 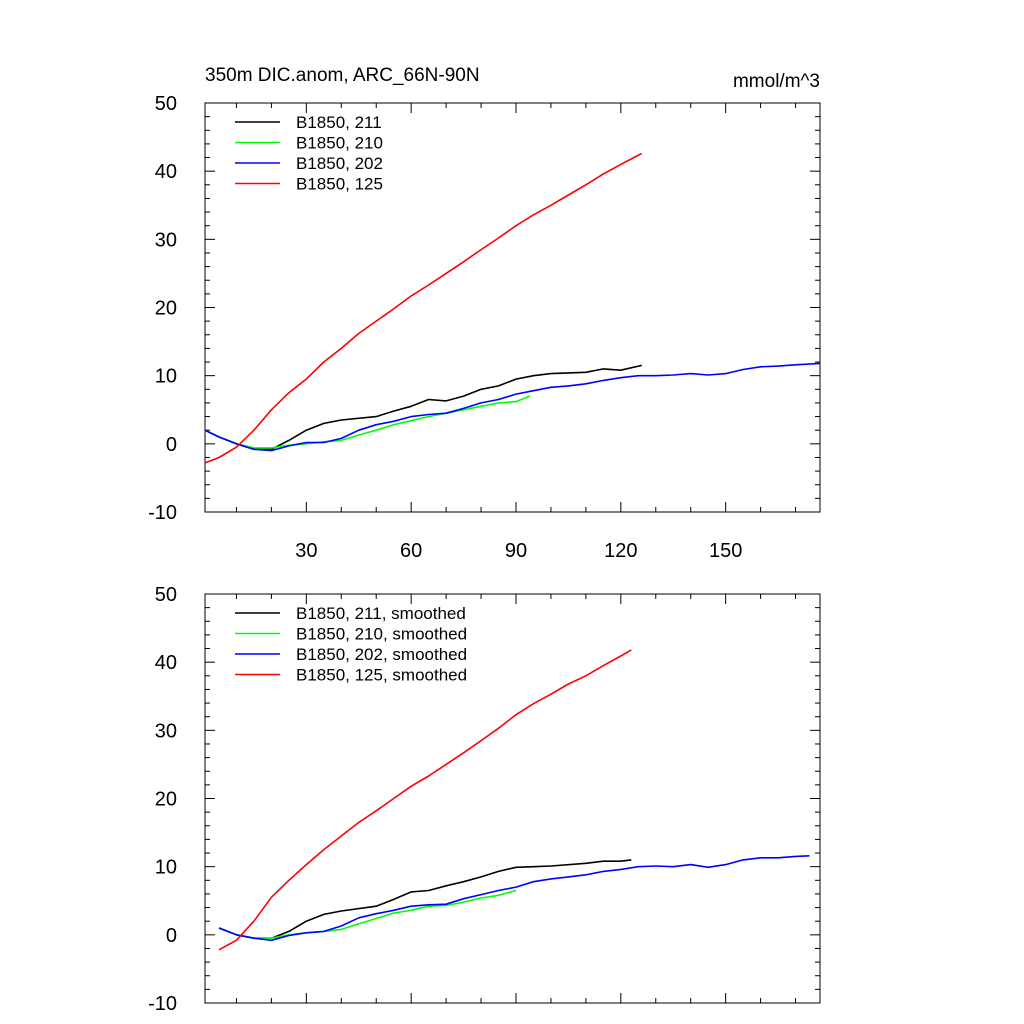 What do you see at coordinates (339, 184) in the screenshot?
I see `legend-label: B1850, 125` at bounding box center [339, 184].